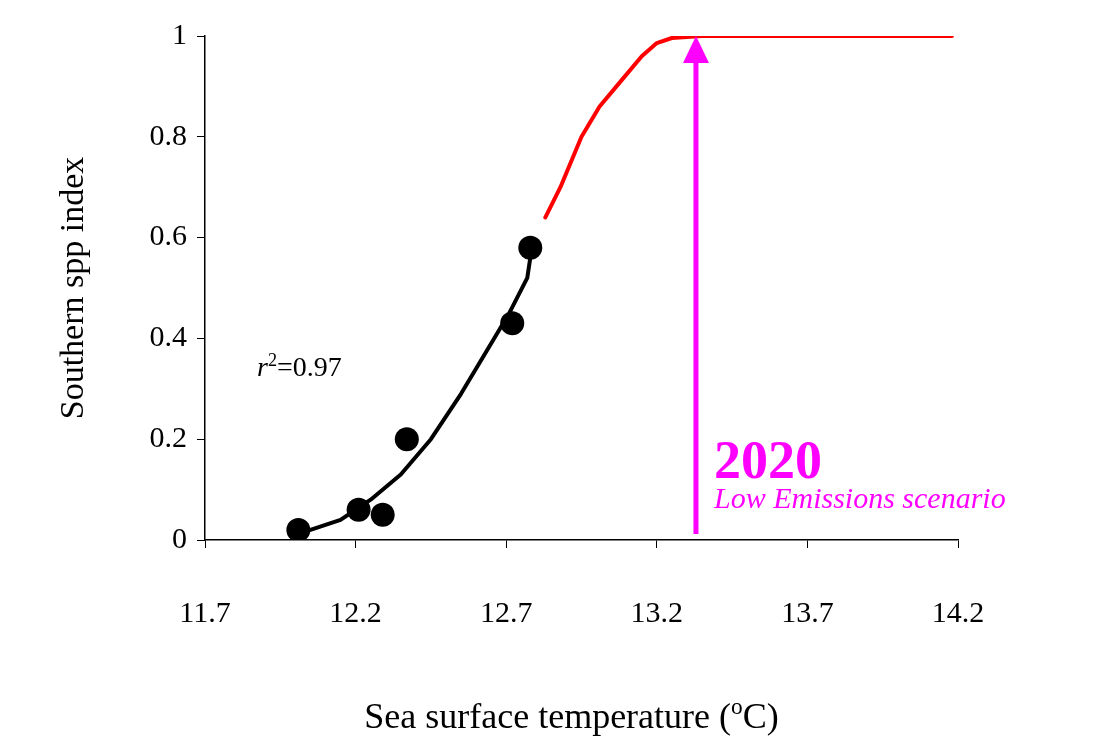 Image resolution: width=1098 pixels, height=747 pixels. What do you see at coordinates (355, 611) in the screenshot?
I see `x-tick-label: 12.2` at bounding box center [355, 611].